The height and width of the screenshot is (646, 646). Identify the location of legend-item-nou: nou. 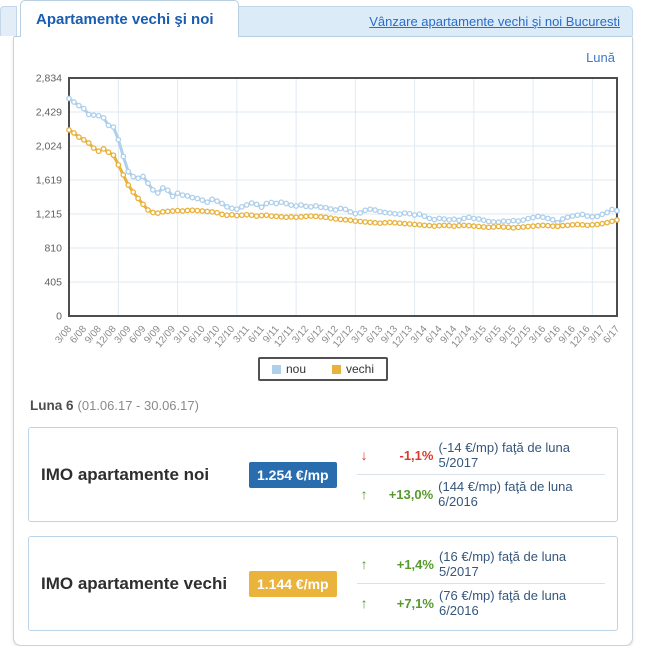
(288, 369).